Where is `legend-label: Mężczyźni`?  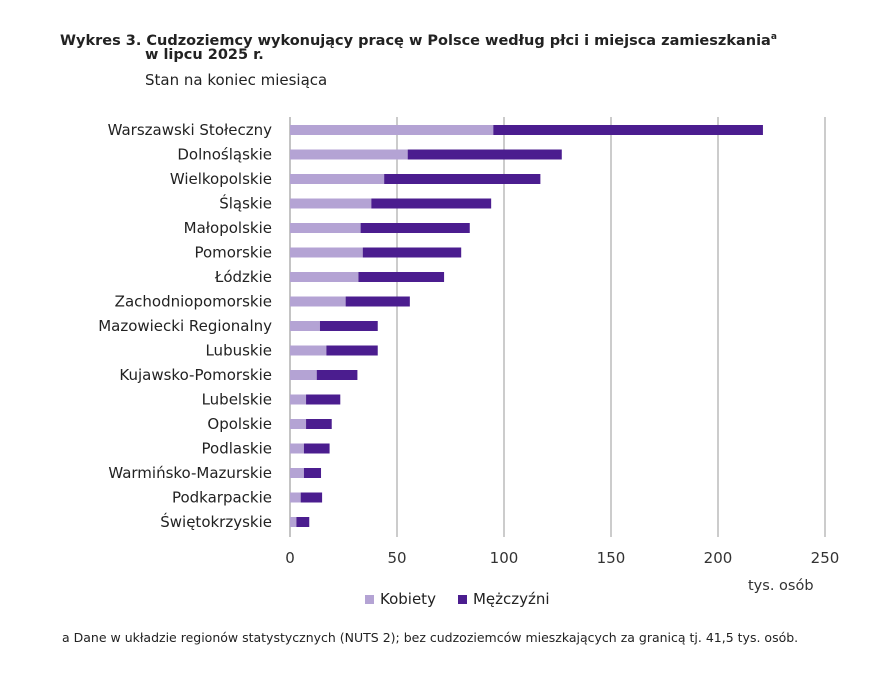
legend-label: Mężczyźni is located at coordinates (511, 599).